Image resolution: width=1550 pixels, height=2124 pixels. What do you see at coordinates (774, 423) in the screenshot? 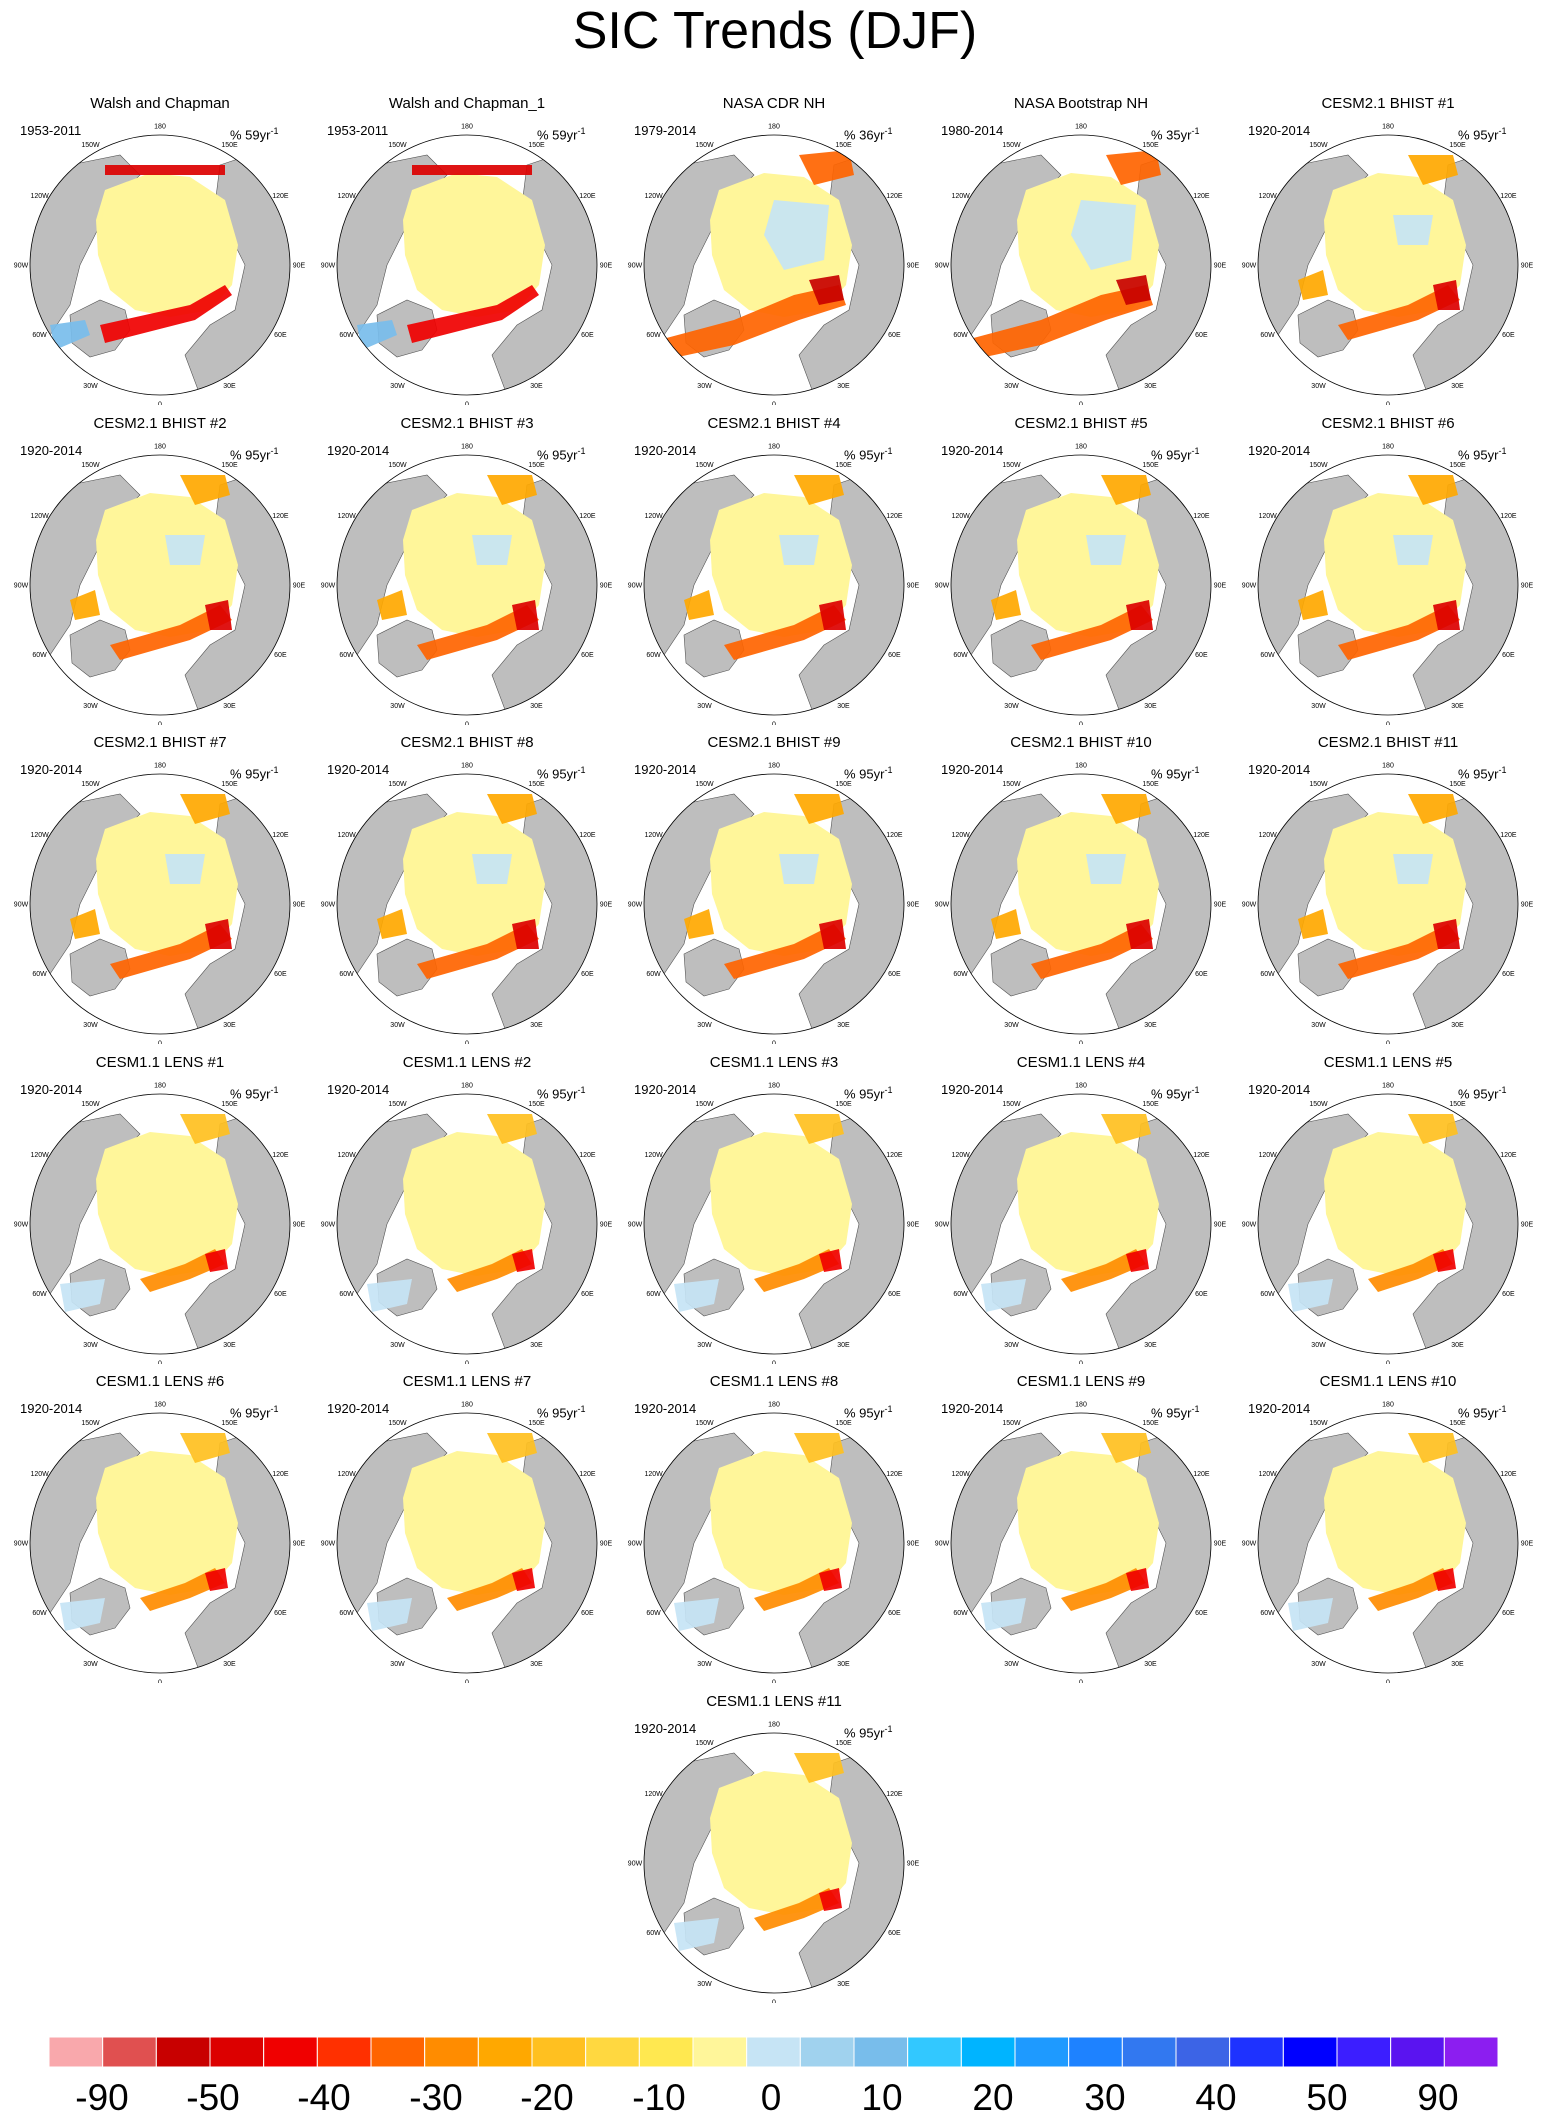
I see `panel-title: CESM2.1 BHIST #4` at bounding box center [774, 423].